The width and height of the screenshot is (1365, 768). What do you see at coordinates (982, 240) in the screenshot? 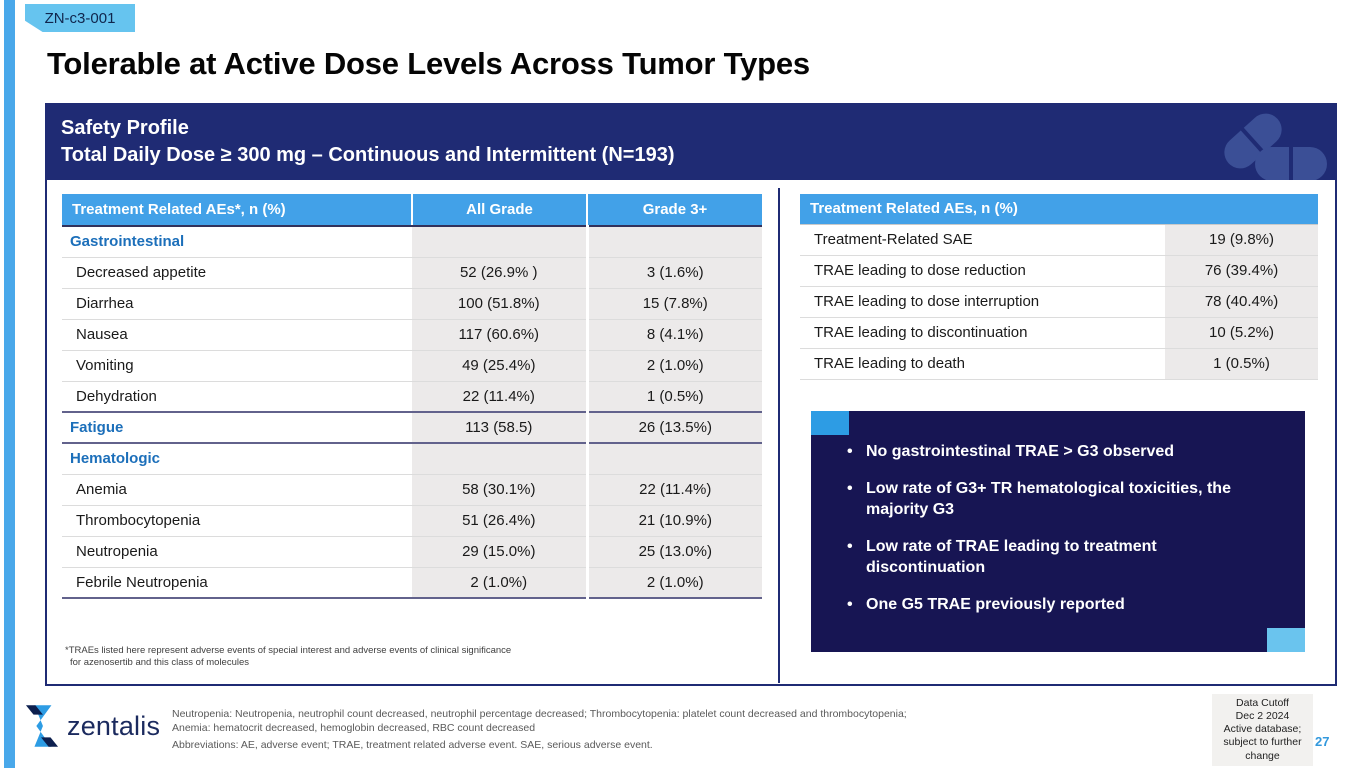
I see `summary-label: Treatment-Related SAE` at bounding box center [982, 240].